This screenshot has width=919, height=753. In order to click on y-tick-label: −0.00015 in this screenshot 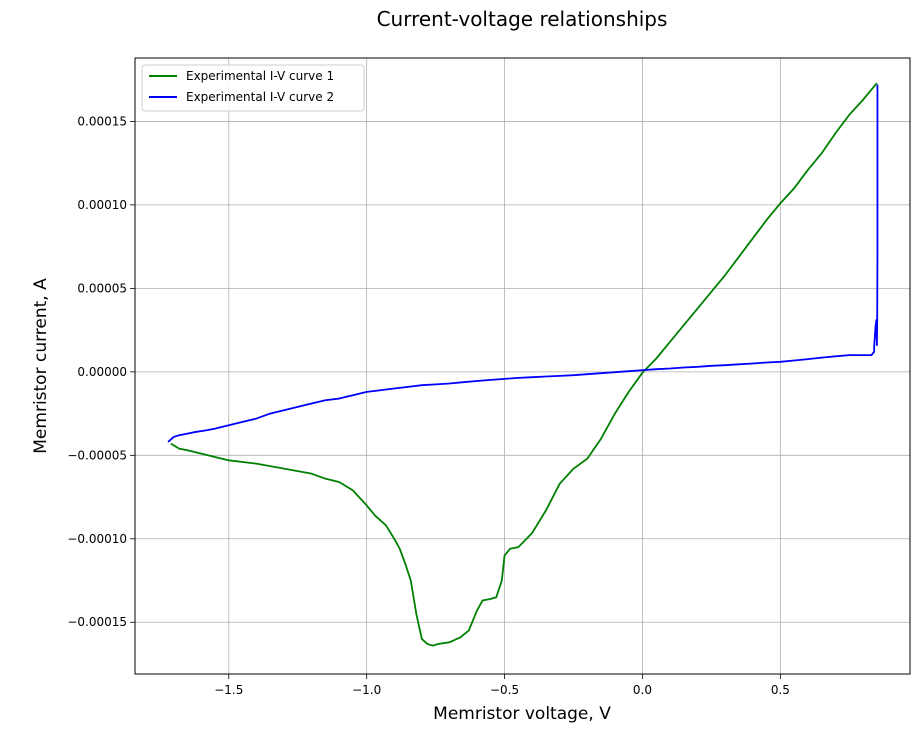, I will do `click(97, 622)`.